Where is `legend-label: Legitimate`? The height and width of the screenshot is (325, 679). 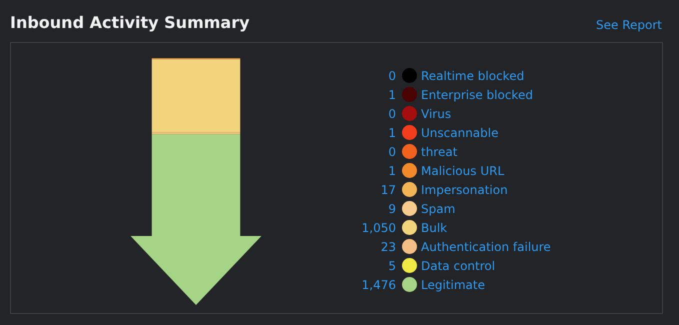
legend-label: Legitimate is located at coordinates (453, 285).